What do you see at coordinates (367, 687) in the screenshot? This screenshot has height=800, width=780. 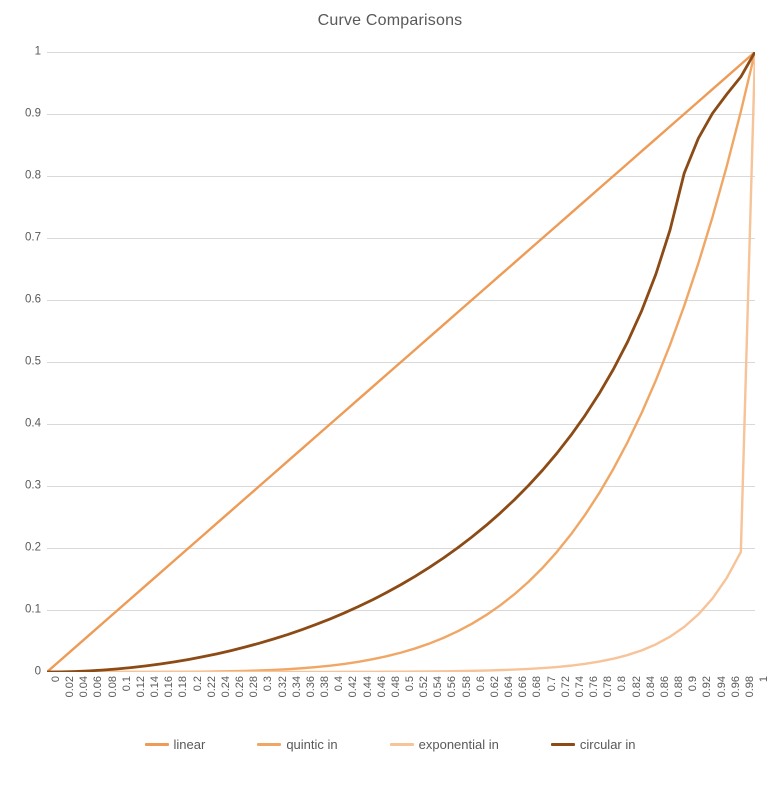 I see `x-tick-label: 0.44` at bounding box center [367, 687].